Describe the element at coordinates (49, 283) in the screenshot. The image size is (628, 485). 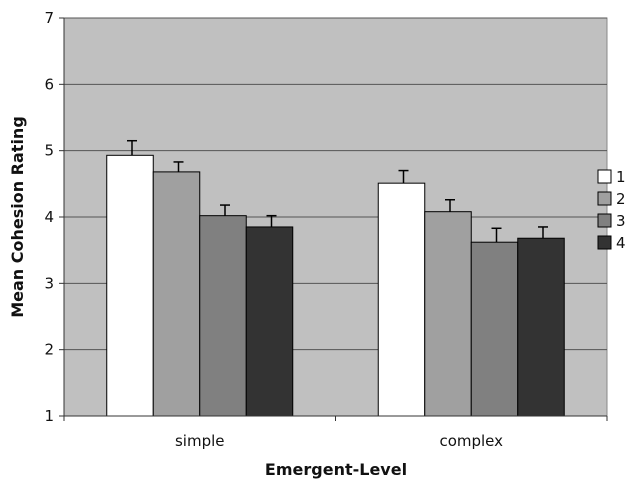
I see `y-tick-label: 3` at that location.